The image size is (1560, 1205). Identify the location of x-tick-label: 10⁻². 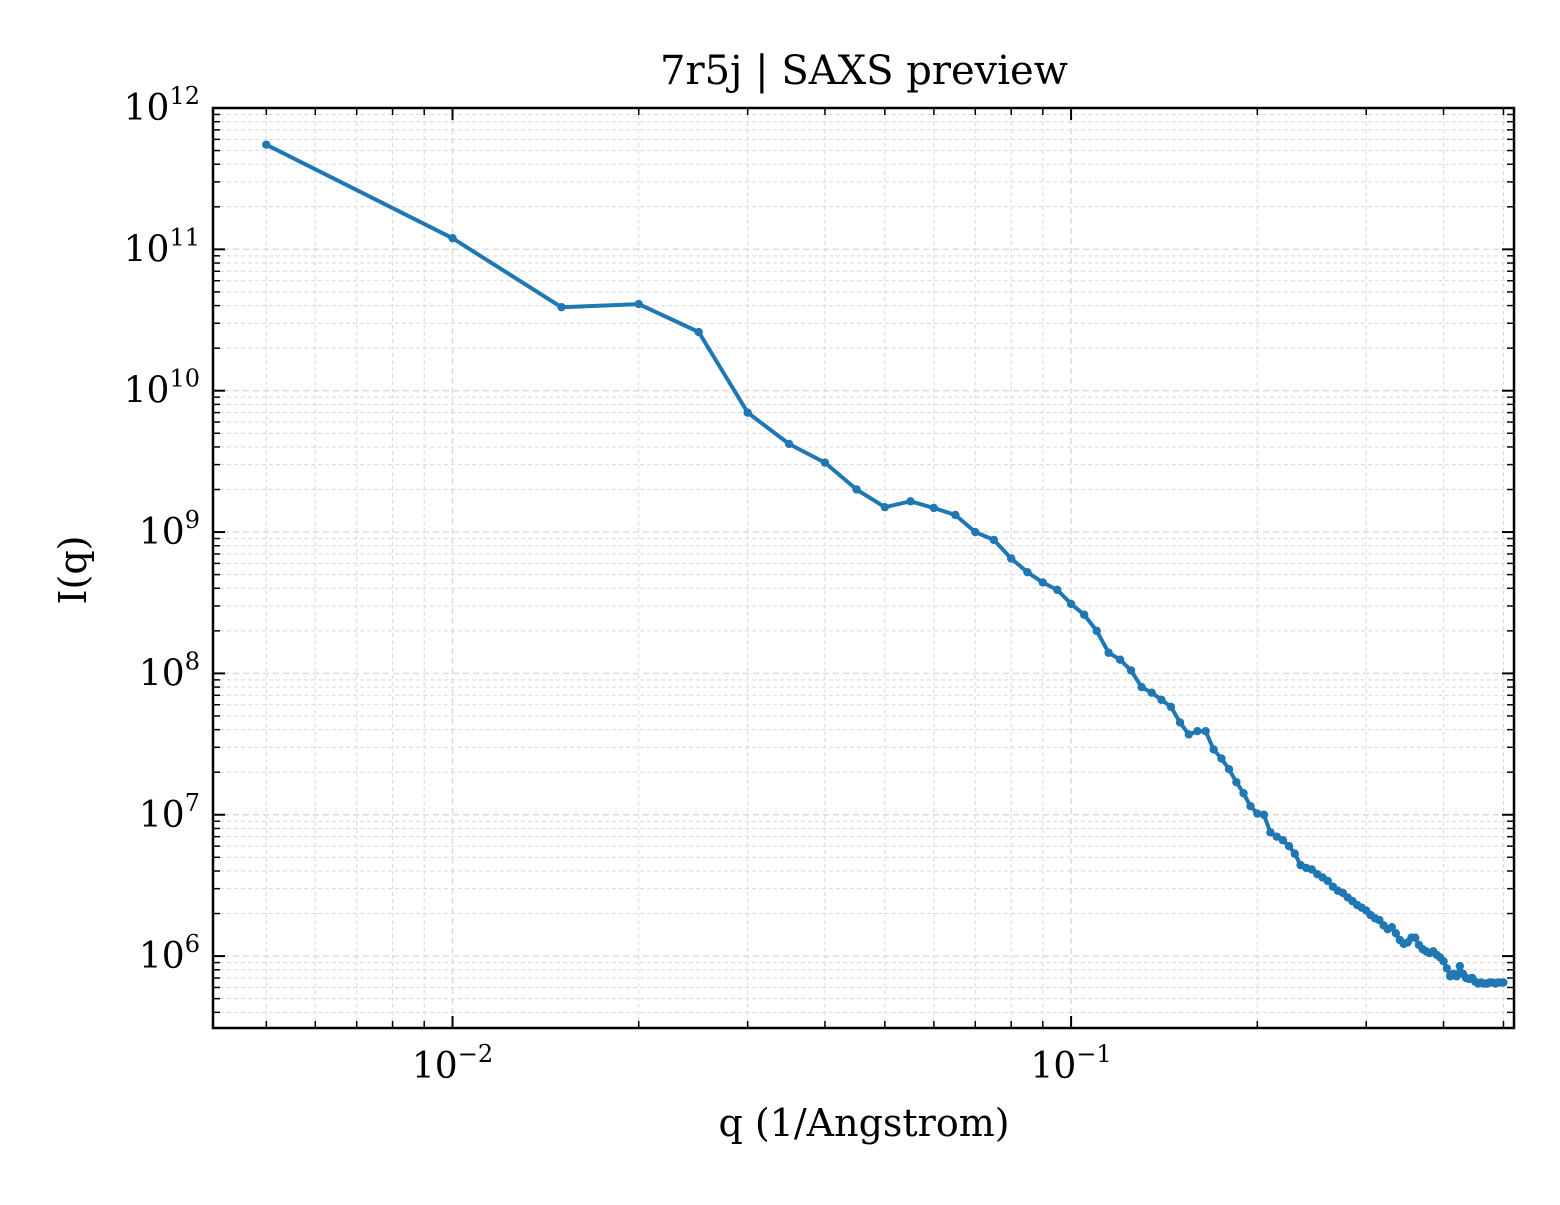
(452, 1063).